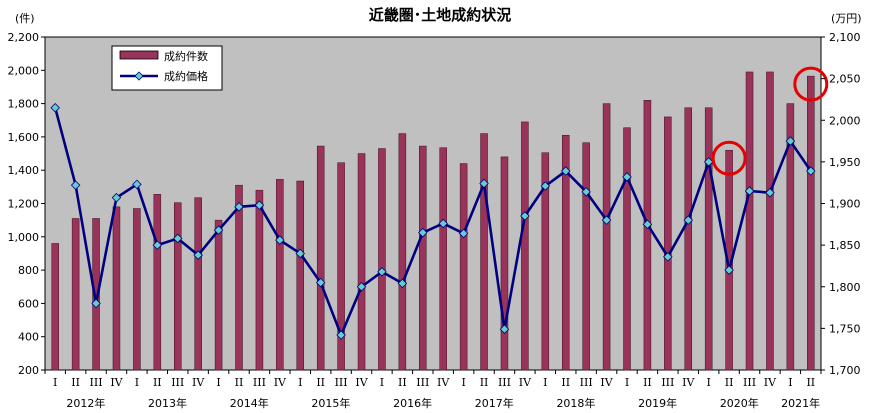 This screenshot has height=413, width=880. What do you see at coordinates (157, 382) in the screenshot?
I see `quarter-label-5: II` at bounding box center [157, 382].